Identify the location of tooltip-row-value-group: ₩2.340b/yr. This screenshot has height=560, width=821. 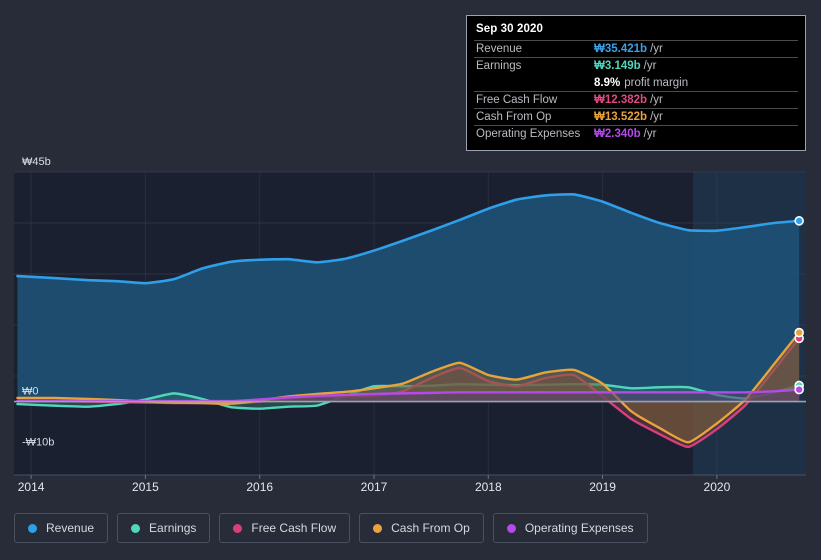
(625, 134).